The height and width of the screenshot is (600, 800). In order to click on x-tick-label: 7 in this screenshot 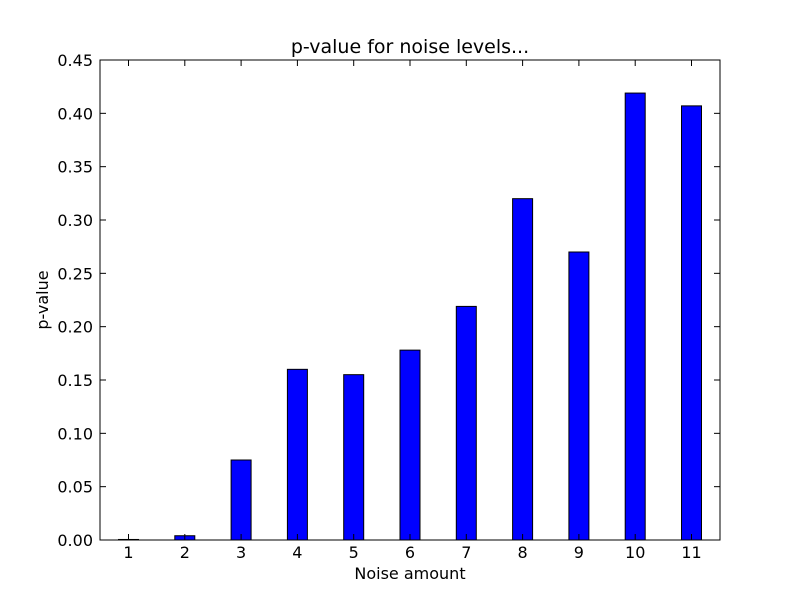, I will do `click(466, 552)`.